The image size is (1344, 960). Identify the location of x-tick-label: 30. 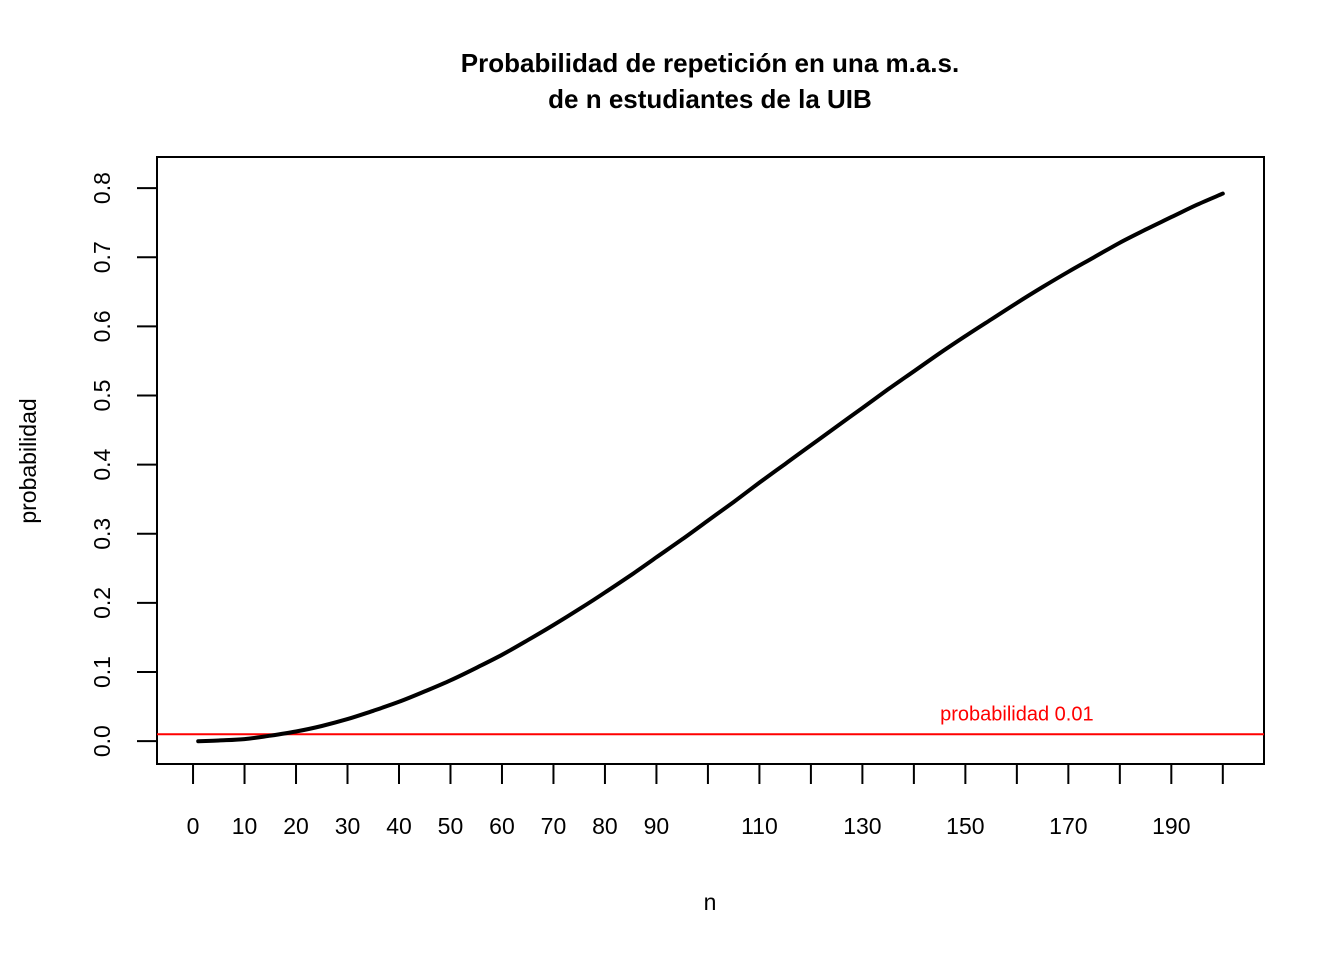
(348, 826).